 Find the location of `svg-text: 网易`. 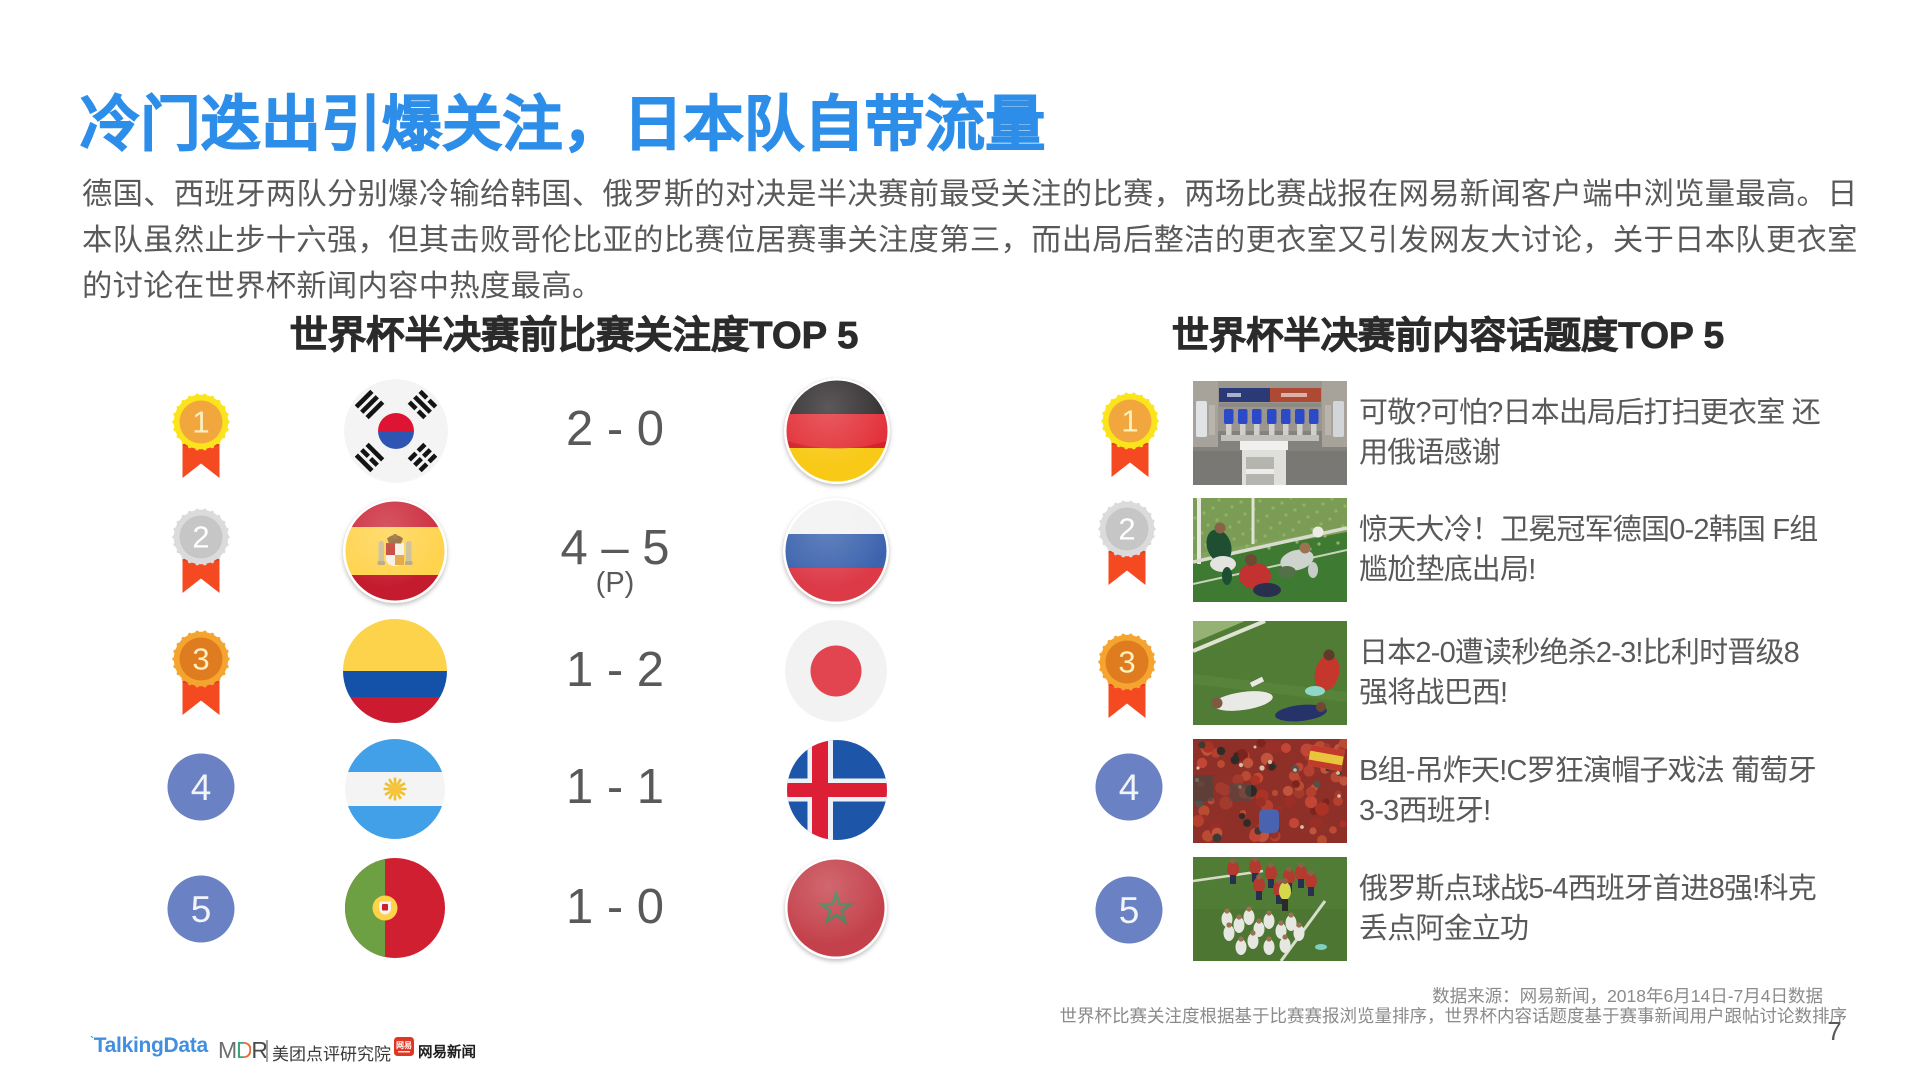

svg-text: 网易 is located at coordinates (404, 1045).